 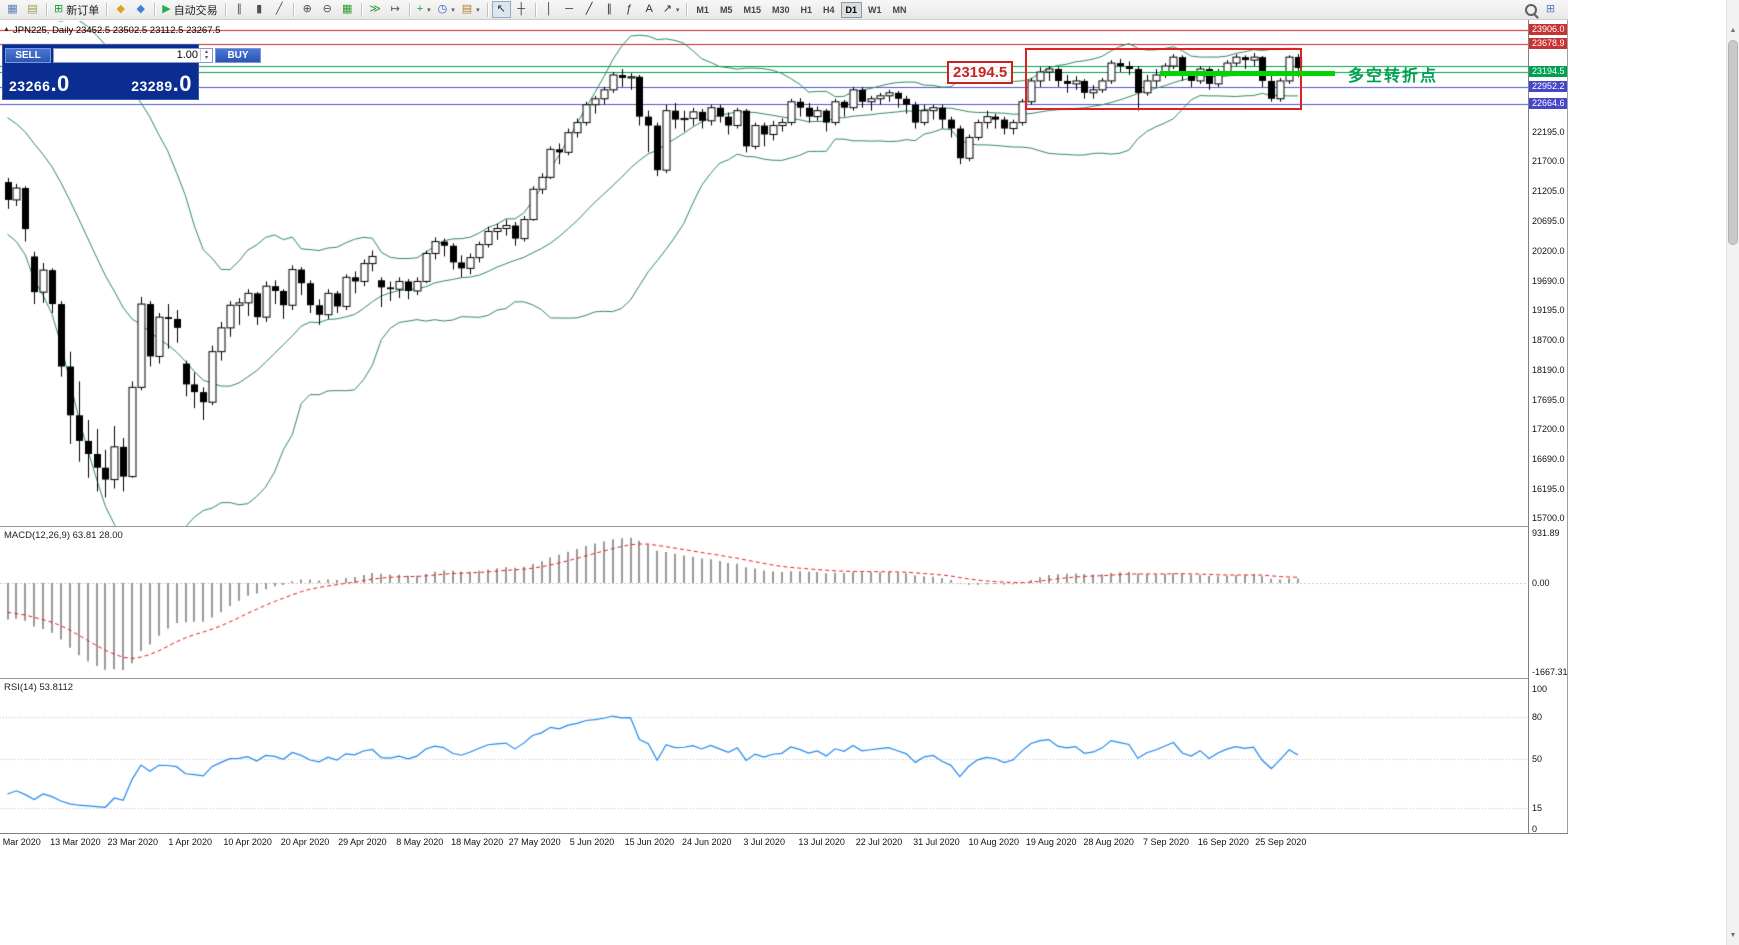 What do you see at coordinates (781, 10) in the screenshot?
I see `timeframe-m30-button: M30` at bounding box center [781, 10].